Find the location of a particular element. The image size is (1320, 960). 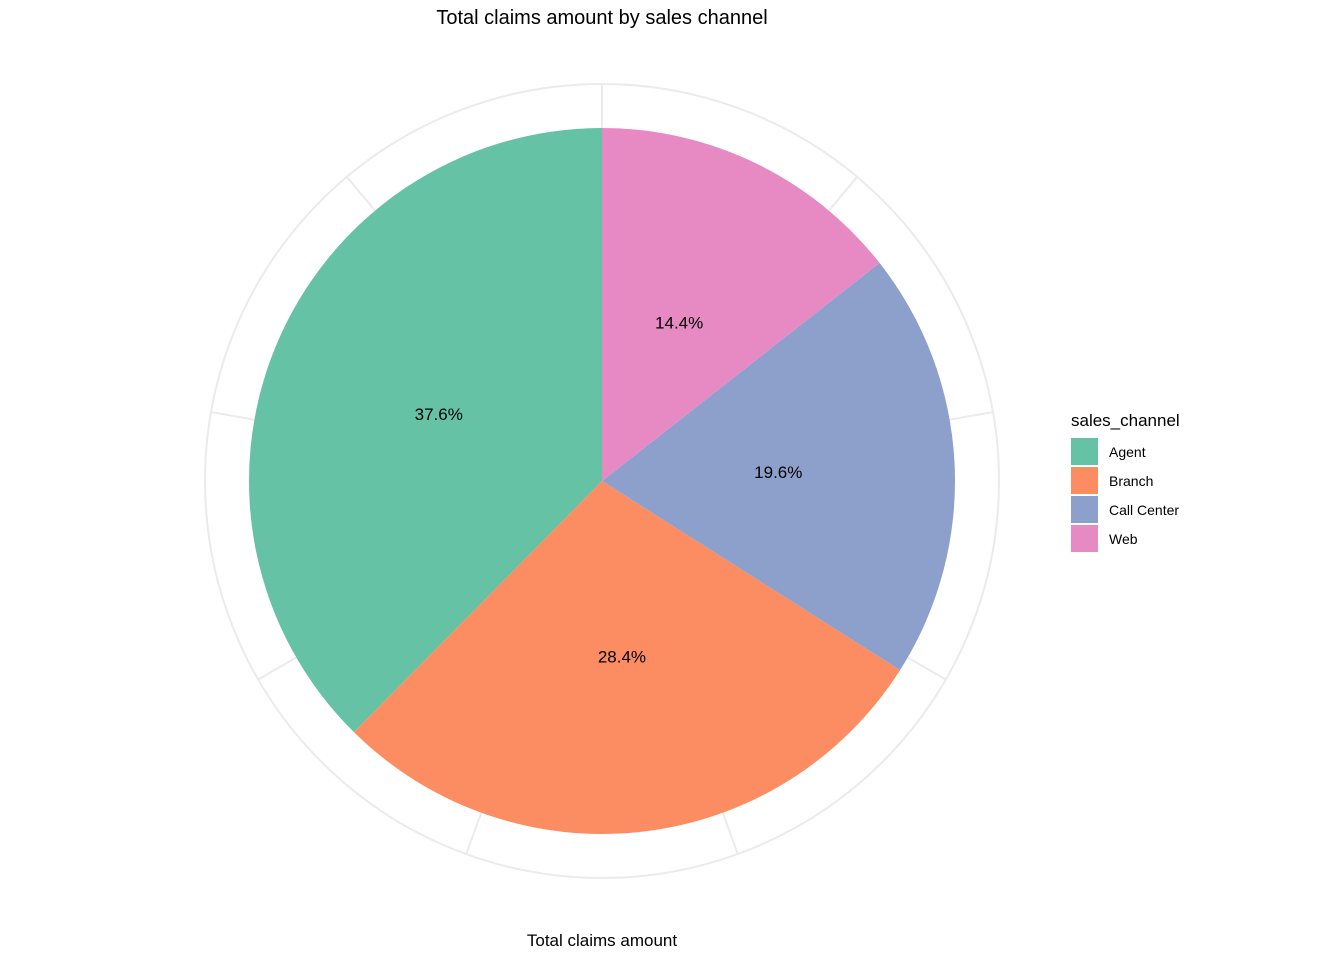

legend-item-call-center: Call Center is located at coordinates (1125, 509).